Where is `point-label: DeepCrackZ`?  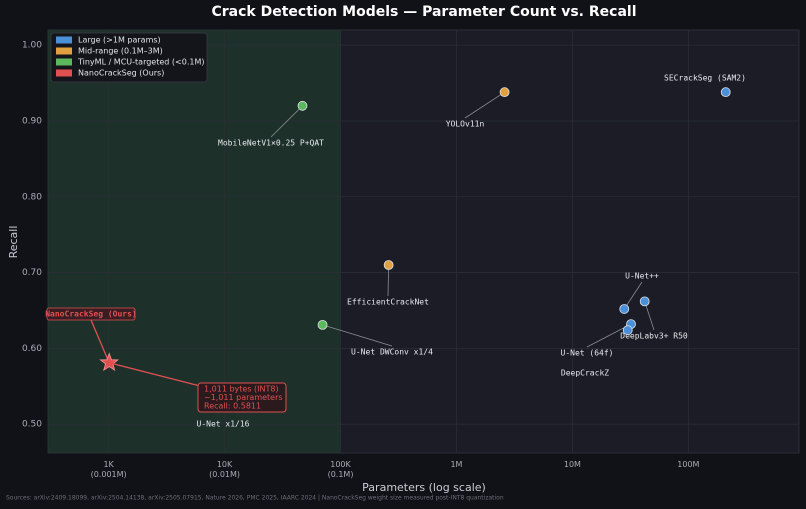 point-label: DeepCrackZ is located at coordinates (585, 373).